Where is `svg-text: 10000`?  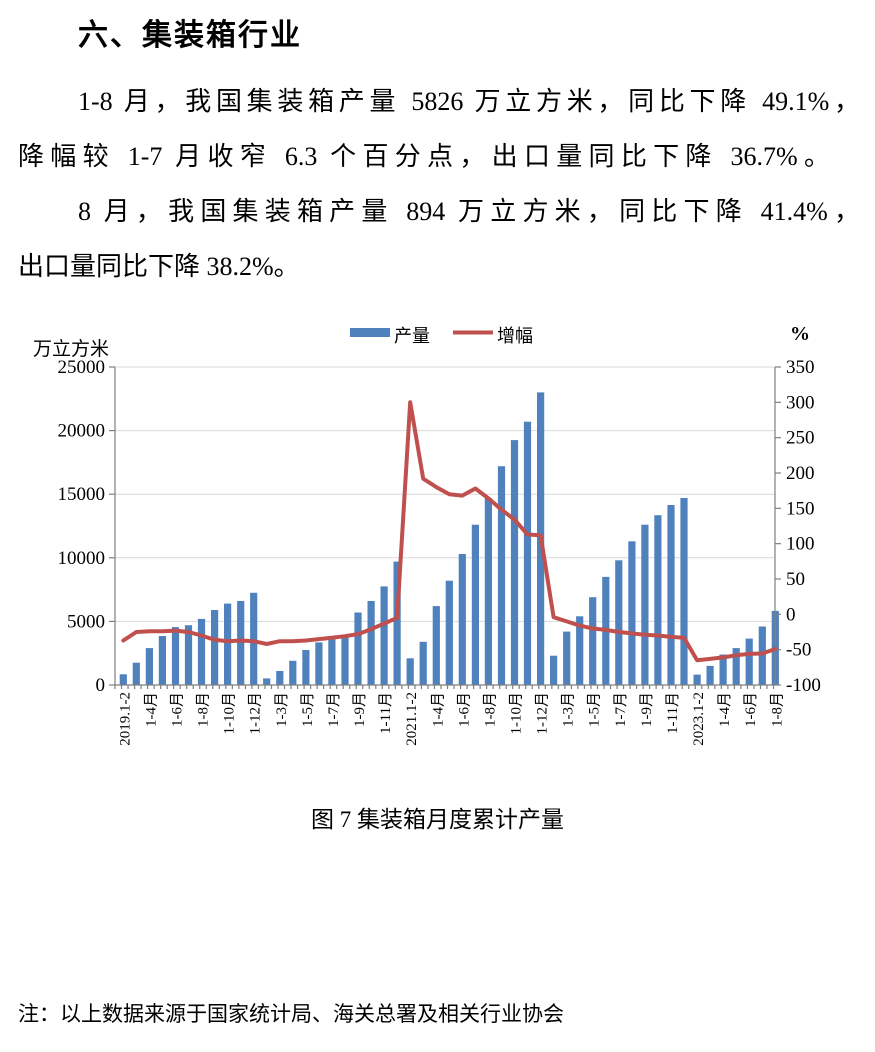 svg-text: 10000 is located at coordinates (82, 558).